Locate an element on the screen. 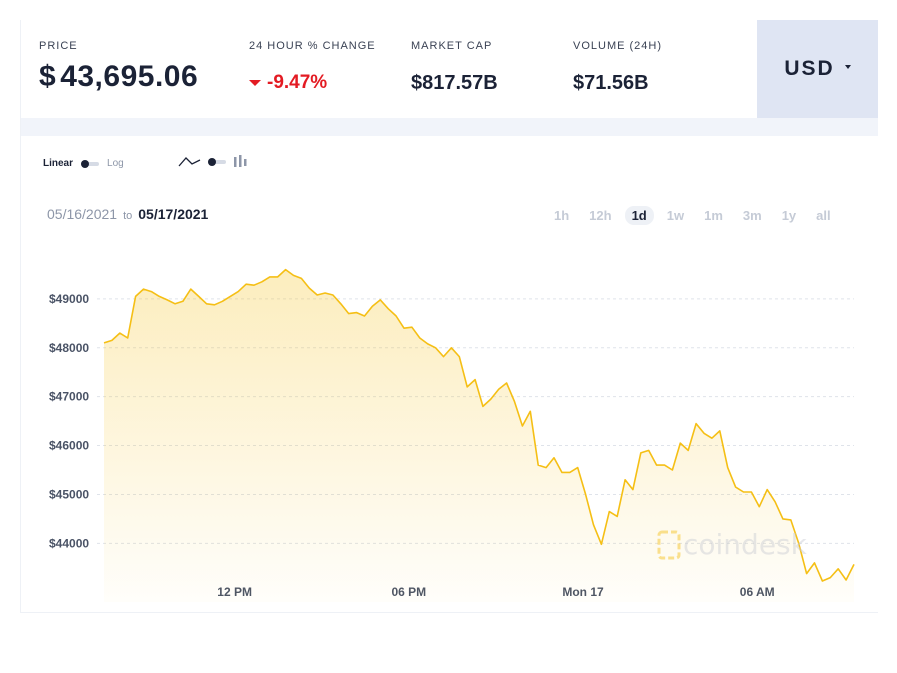 The image size is (897, 673). chart-controls: Linear Log is located at coordinates (449, 165).